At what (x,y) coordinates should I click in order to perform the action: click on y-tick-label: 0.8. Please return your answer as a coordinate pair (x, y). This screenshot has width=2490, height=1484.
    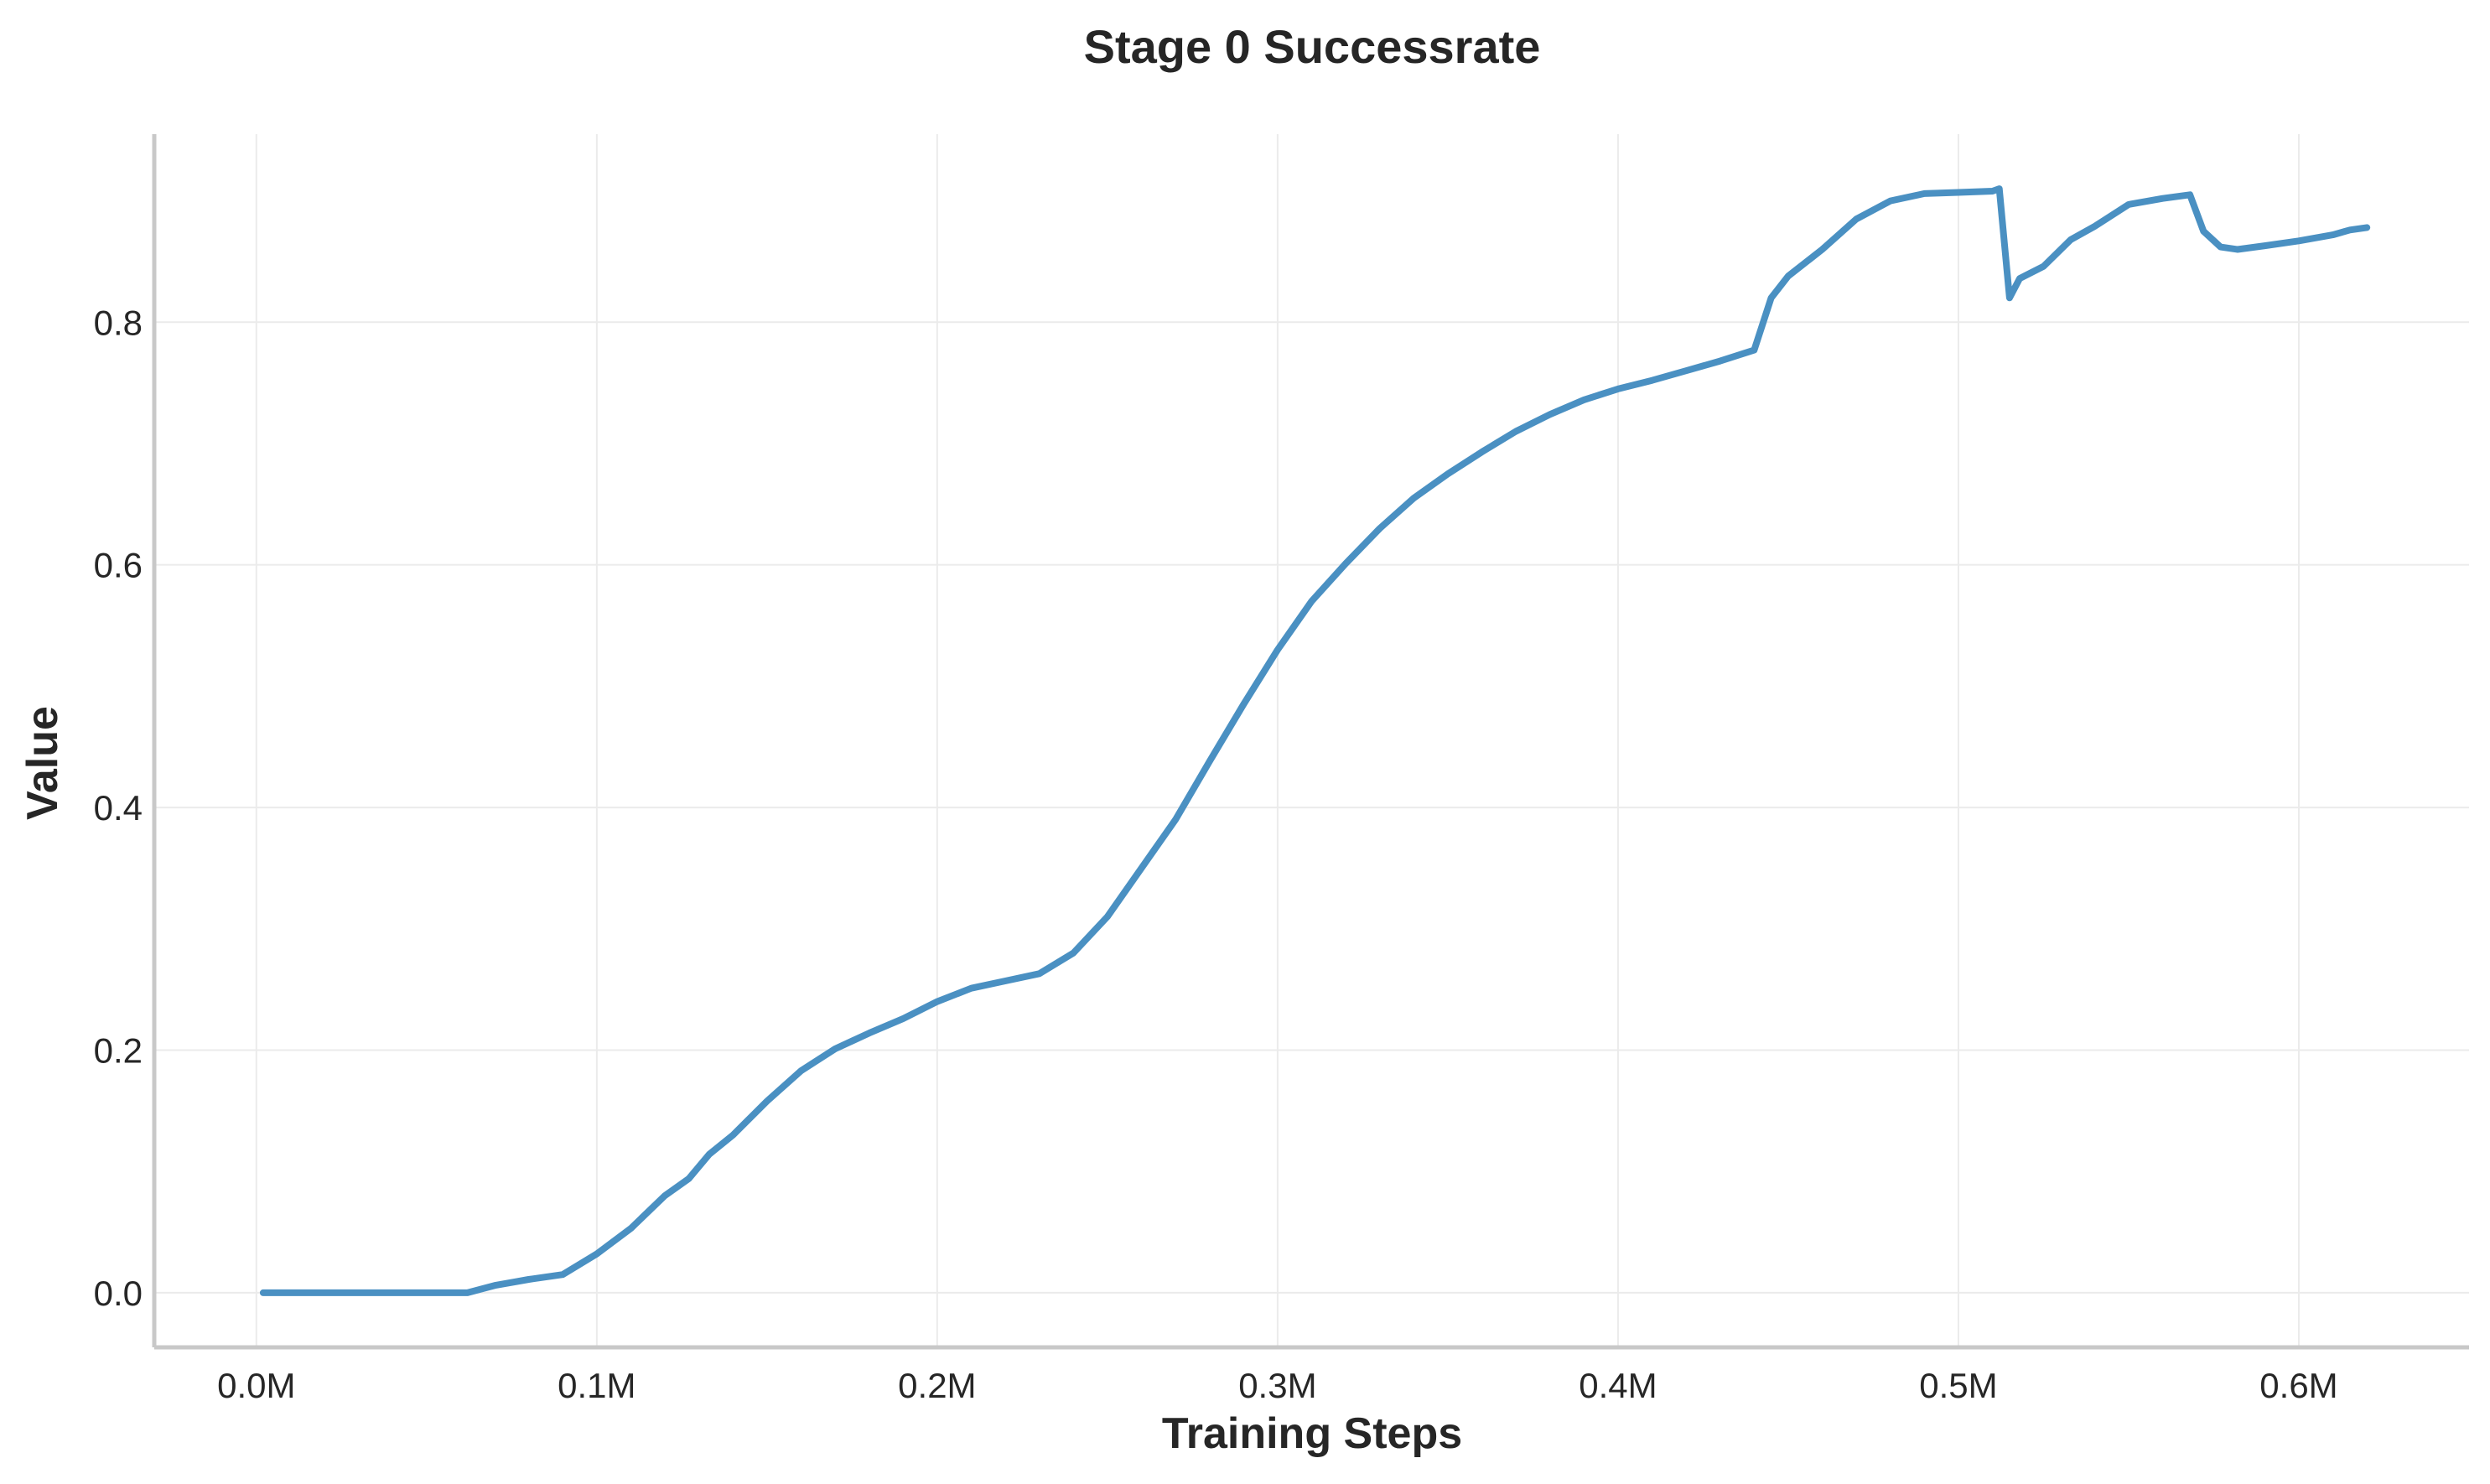
    Looking at the image, I should click on (118, 322).